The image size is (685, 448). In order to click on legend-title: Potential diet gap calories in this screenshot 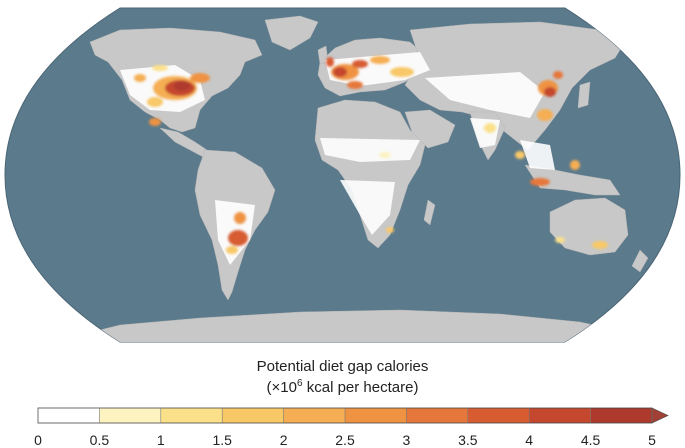, I will do `click(342, 366)`.